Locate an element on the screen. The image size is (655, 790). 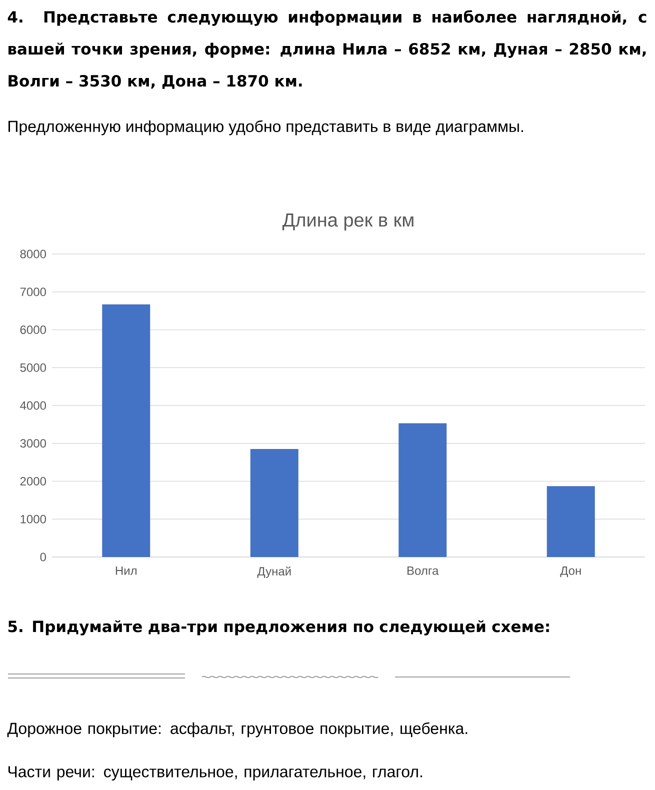
text: 4. Представьте следующую информации в наиболее наглядной, с вашей точки зрения, форме: длина Нила – 6852 км, Дуная – 2850 км, Волги – 3530 км, Дона – 1870 км. is located at coordinates (327, 49).